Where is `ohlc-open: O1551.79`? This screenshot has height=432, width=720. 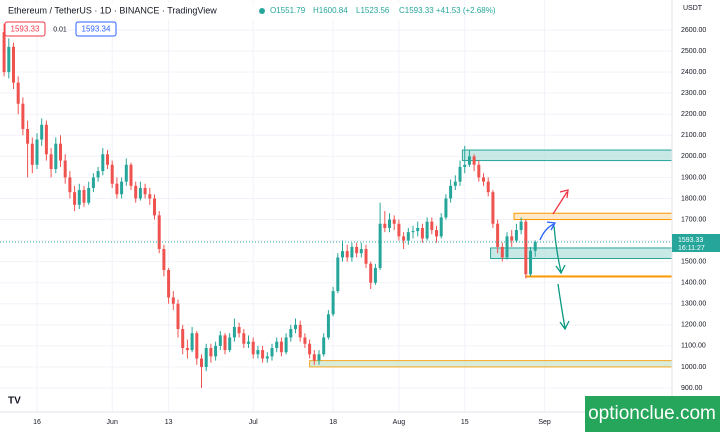 ohlc-open: O1551.79 is located at coordinates (288, 10).